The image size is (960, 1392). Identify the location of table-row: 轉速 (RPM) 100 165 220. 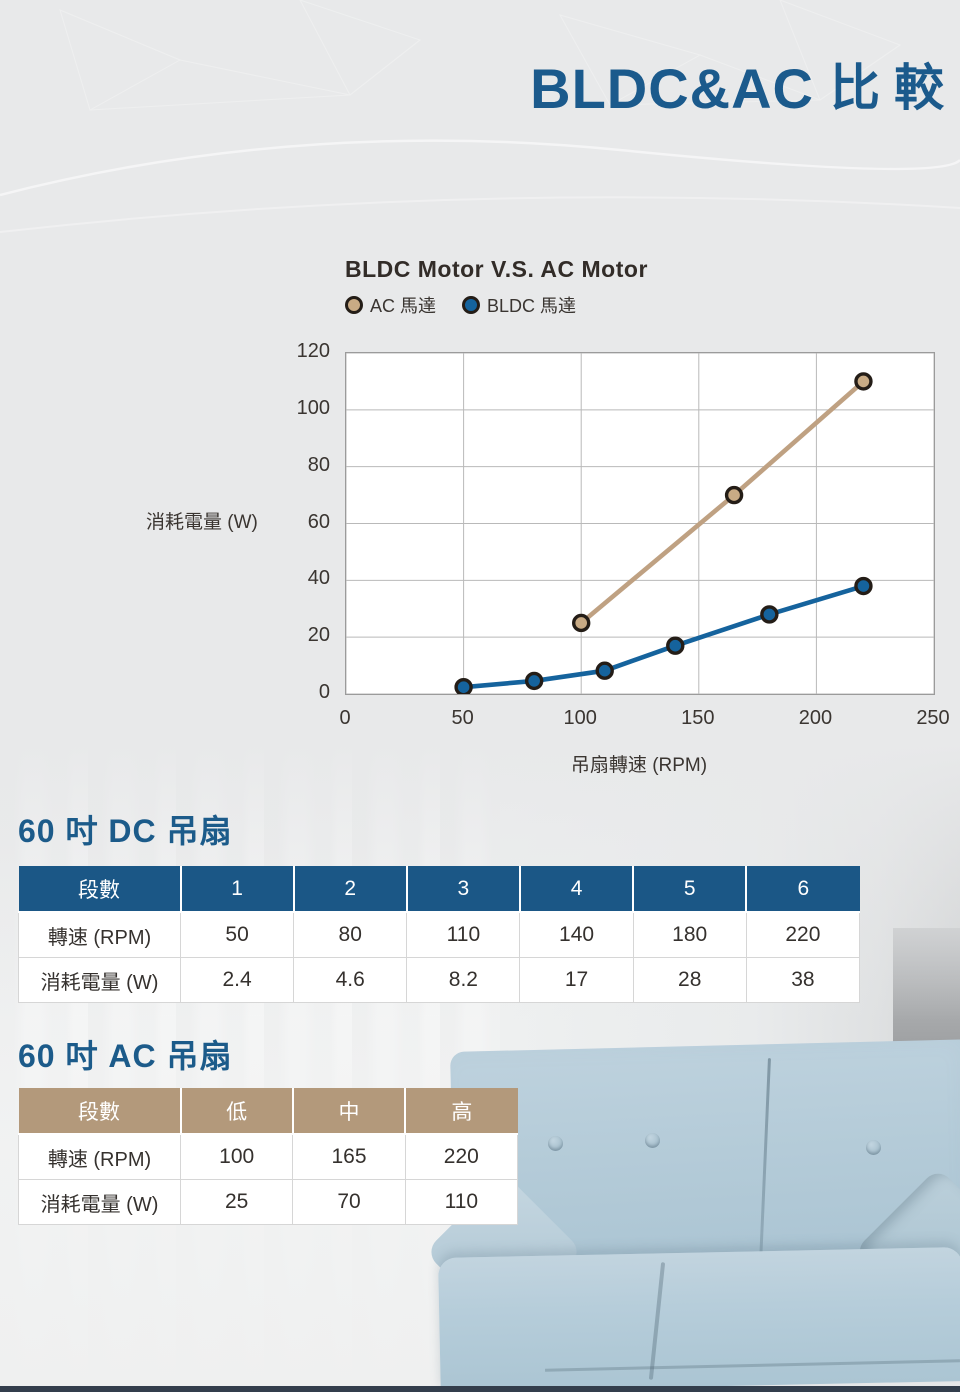
(268, 1156).